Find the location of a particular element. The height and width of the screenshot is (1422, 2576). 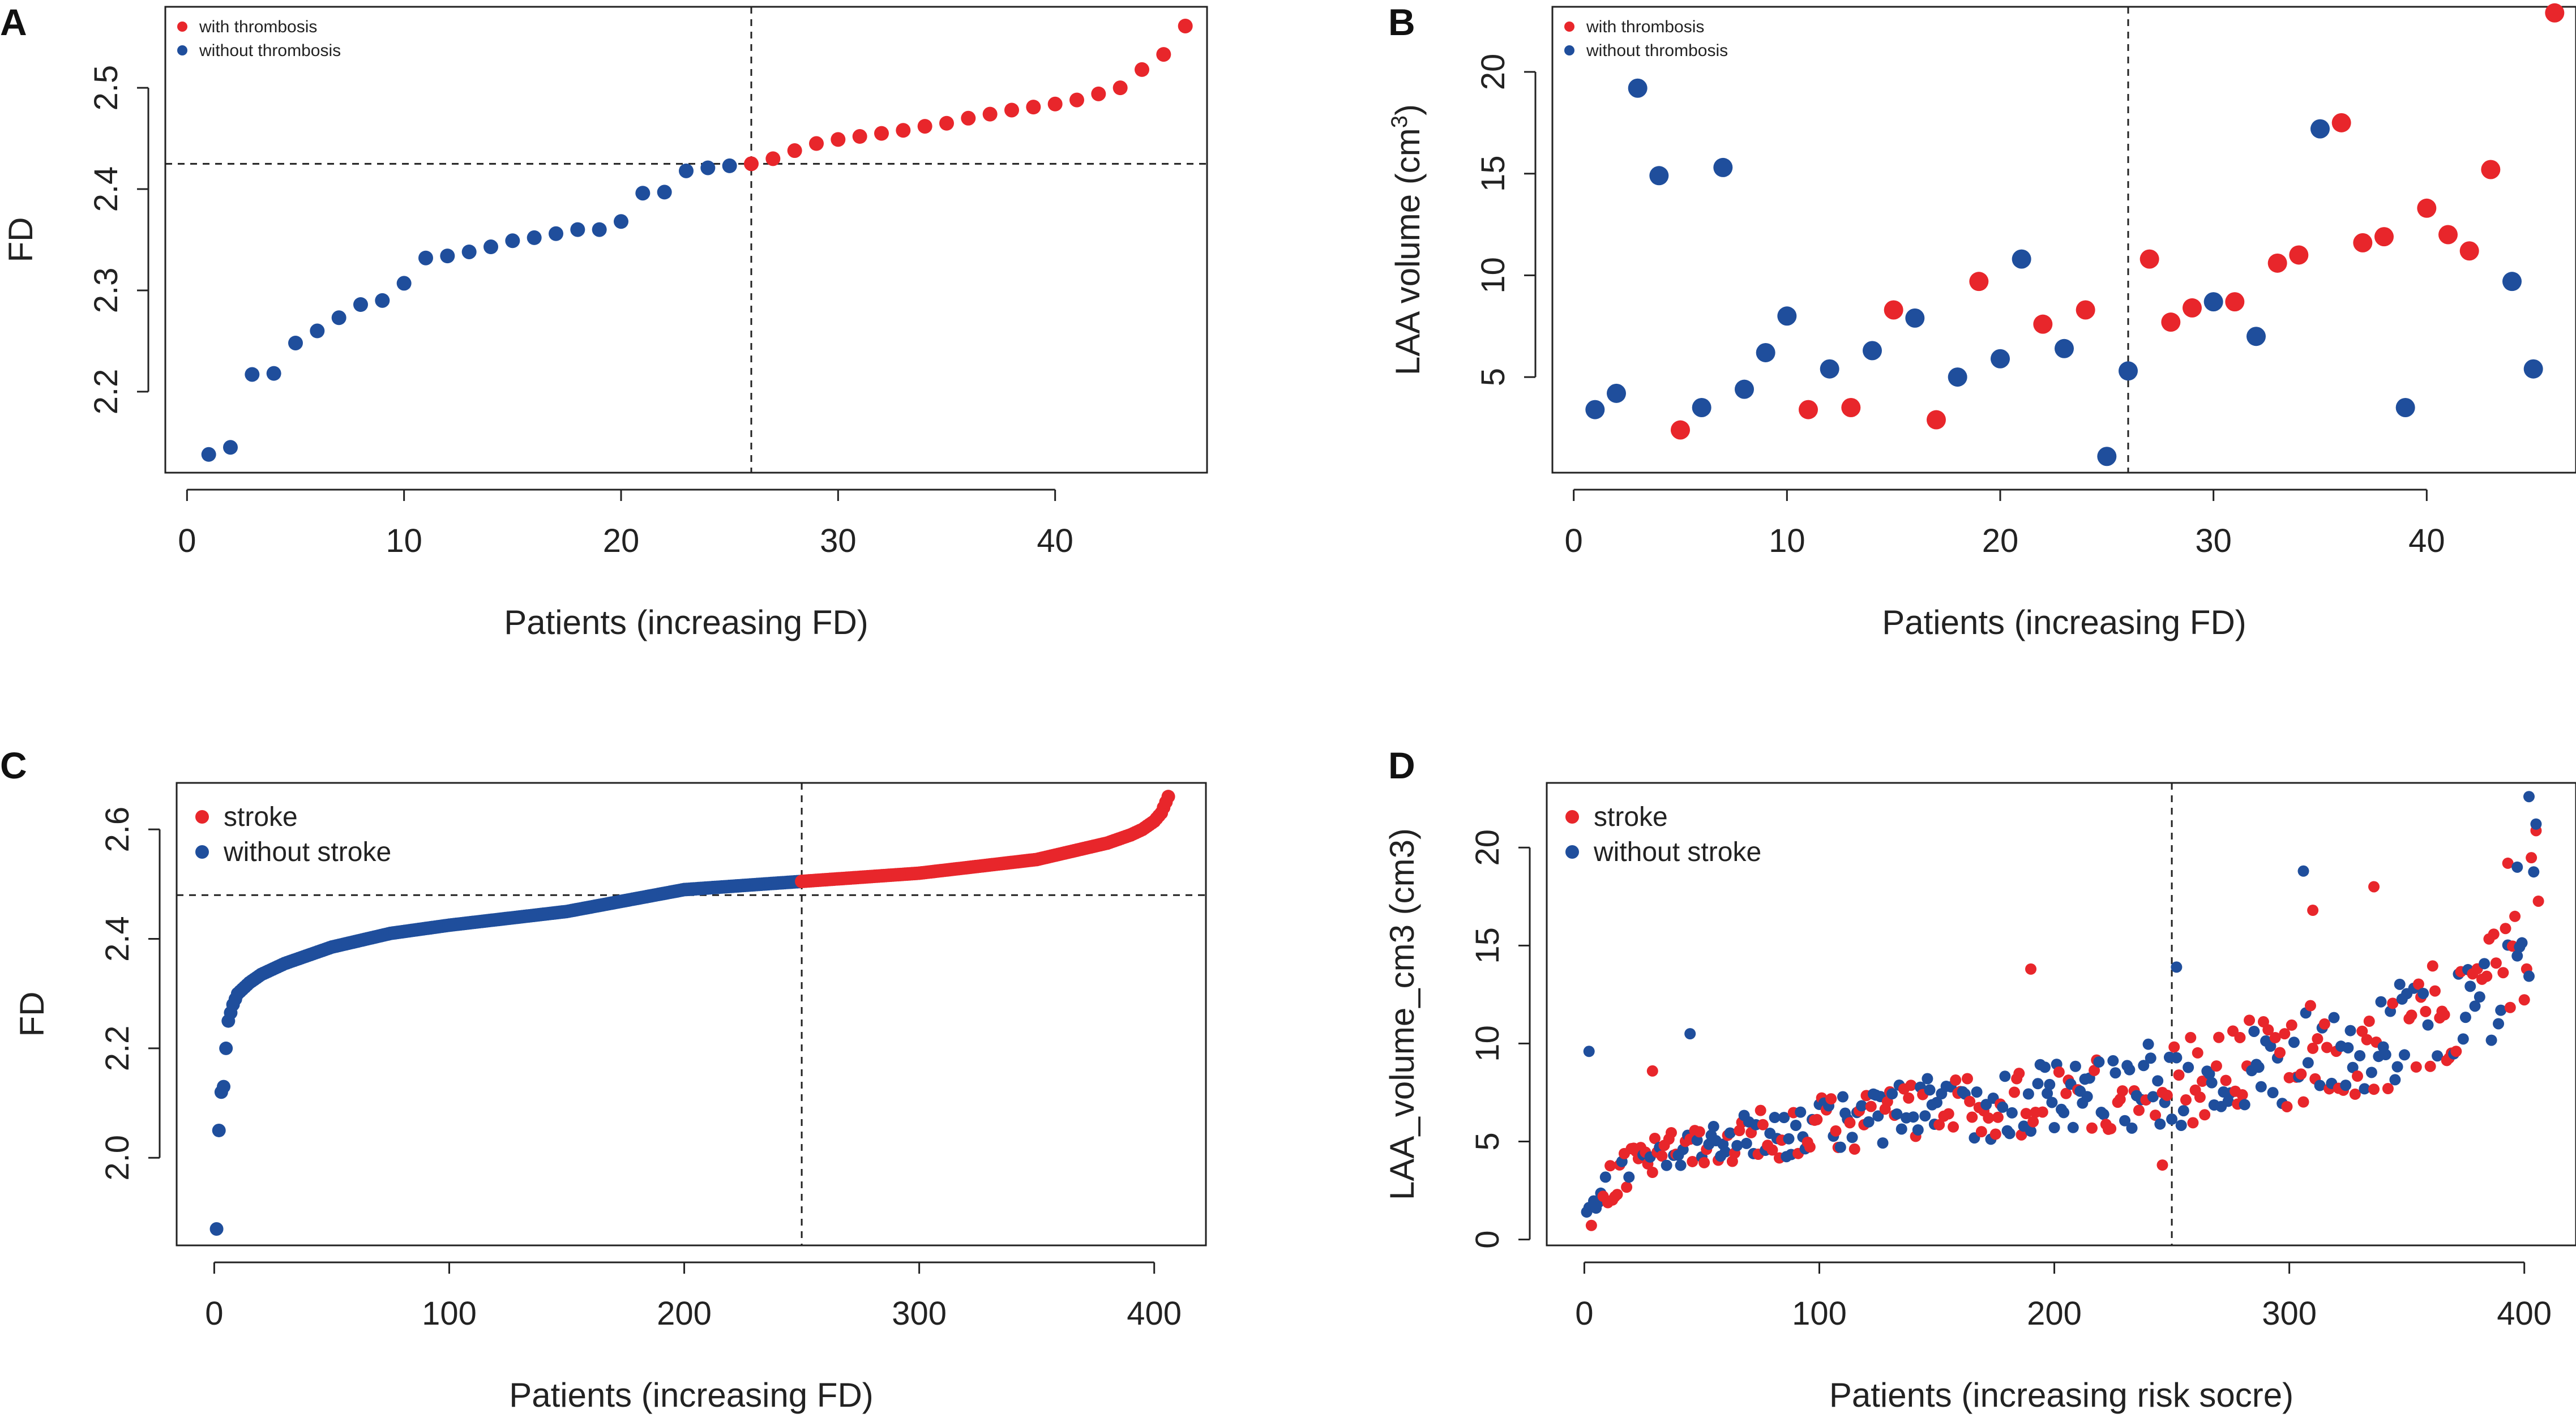

y-axis-title: LAA_volume_cm3 (cm3) is located at coordinates (1402, 1014).